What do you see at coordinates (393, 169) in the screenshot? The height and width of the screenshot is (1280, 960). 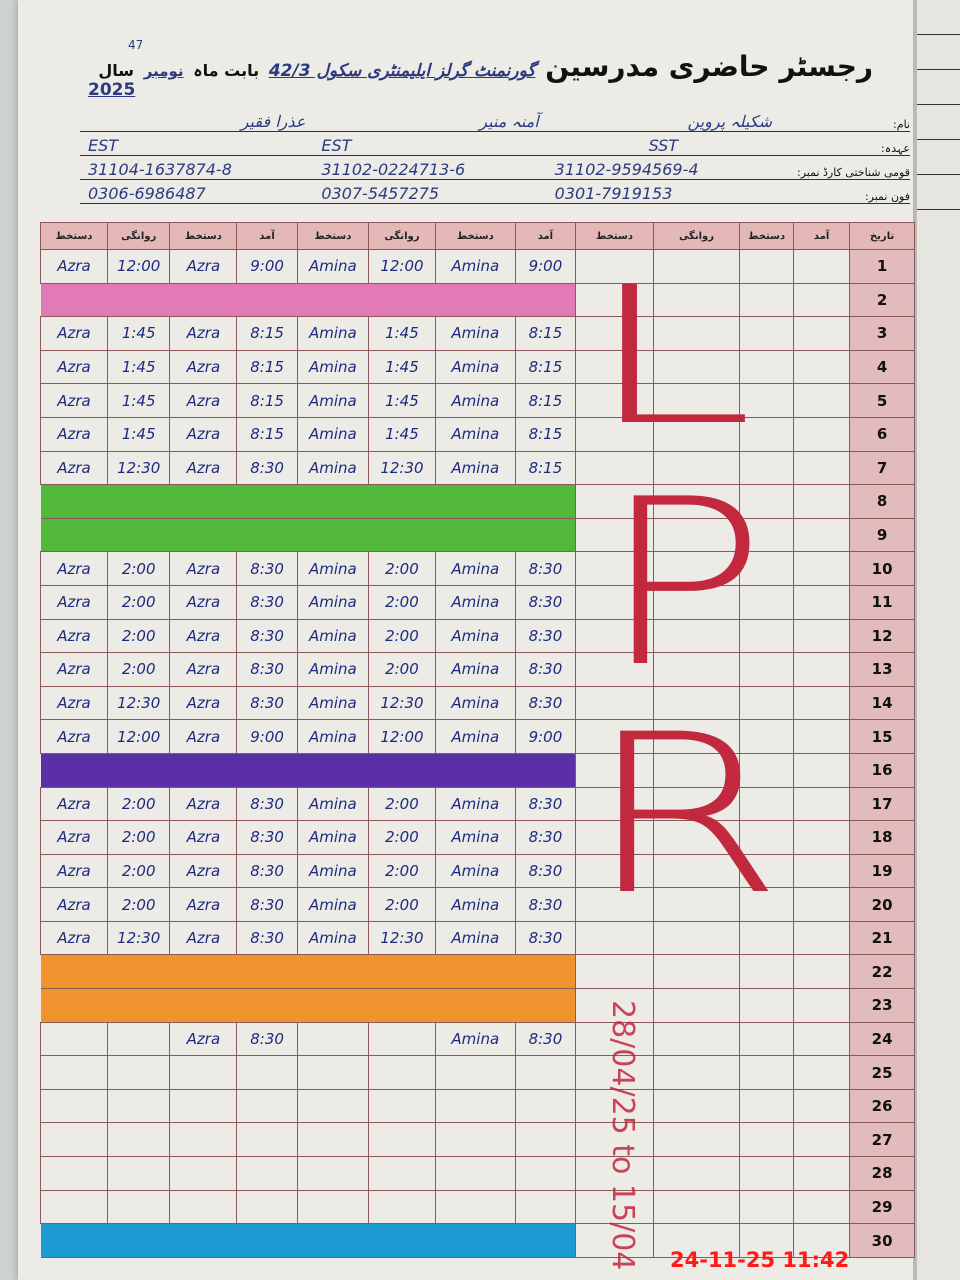 I see `teacher-2-cnic: 31102-0224713-6` at bounding box center [393, 169].